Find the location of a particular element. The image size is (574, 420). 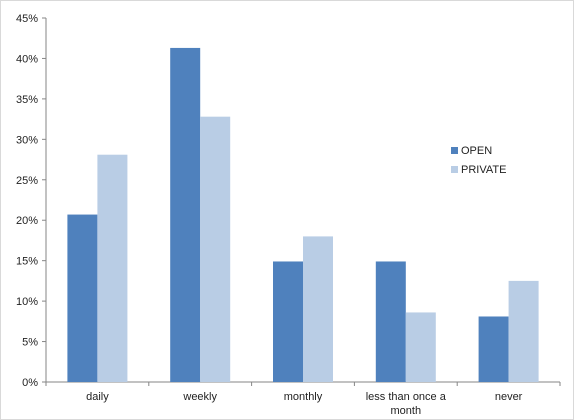

legend-swatch-private is located at coordinates (454, 169).